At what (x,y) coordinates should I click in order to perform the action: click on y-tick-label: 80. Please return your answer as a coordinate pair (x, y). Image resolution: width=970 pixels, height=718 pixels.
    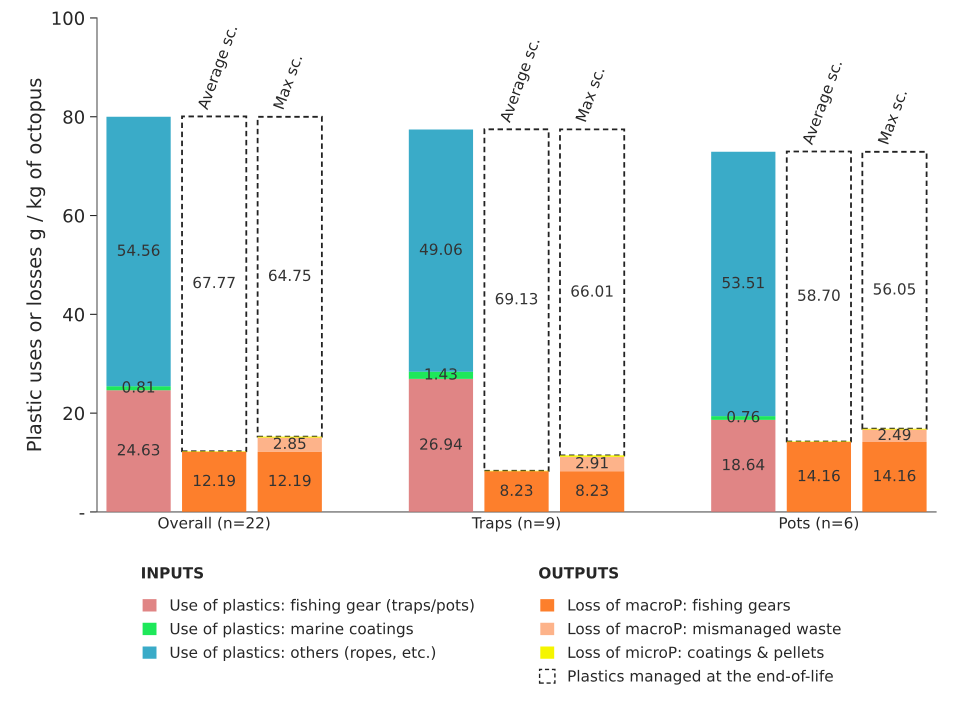
    Looking at the image, I should click on (73, 117).